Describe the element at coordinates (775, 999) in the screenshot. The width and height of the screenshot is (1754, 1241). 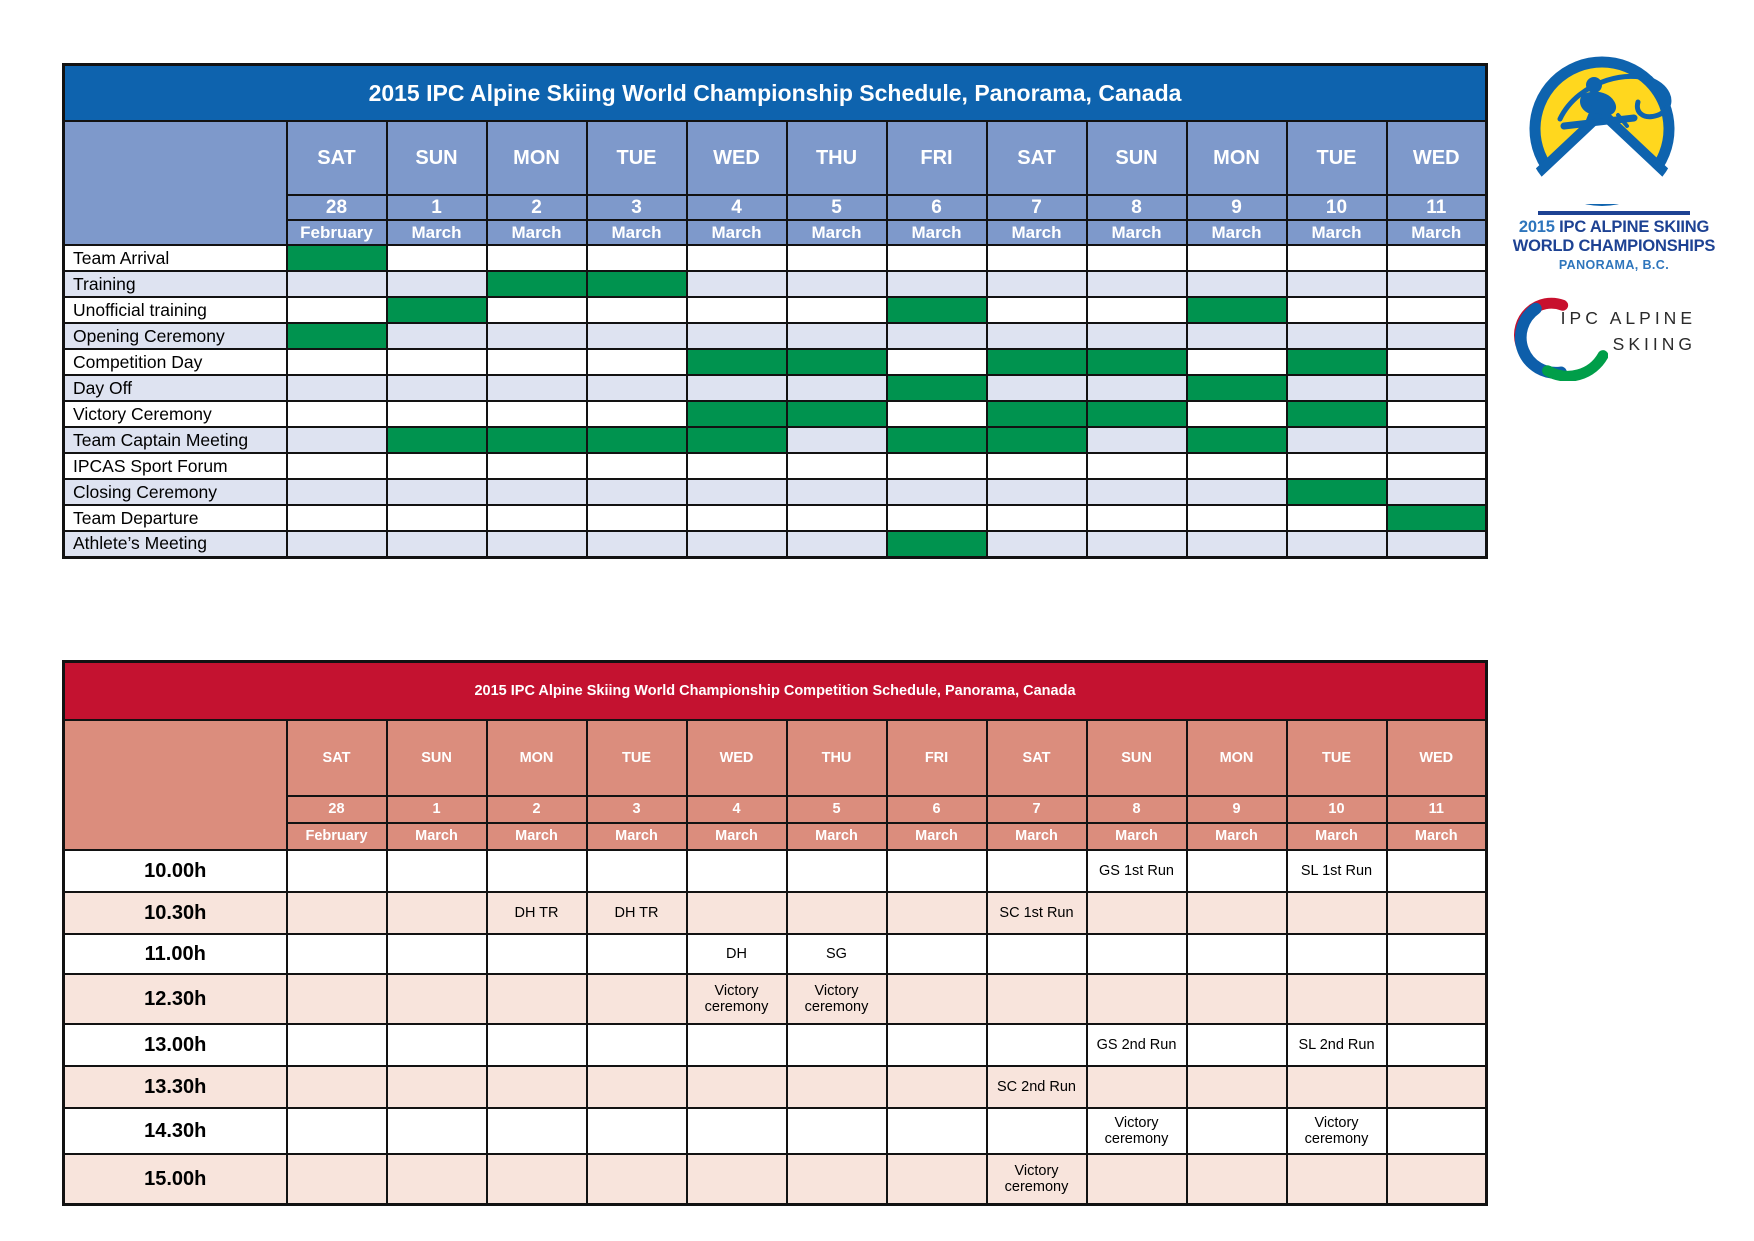
I see `competition-row: 12.30h Victory ceremony Victory ceremony` at that location.